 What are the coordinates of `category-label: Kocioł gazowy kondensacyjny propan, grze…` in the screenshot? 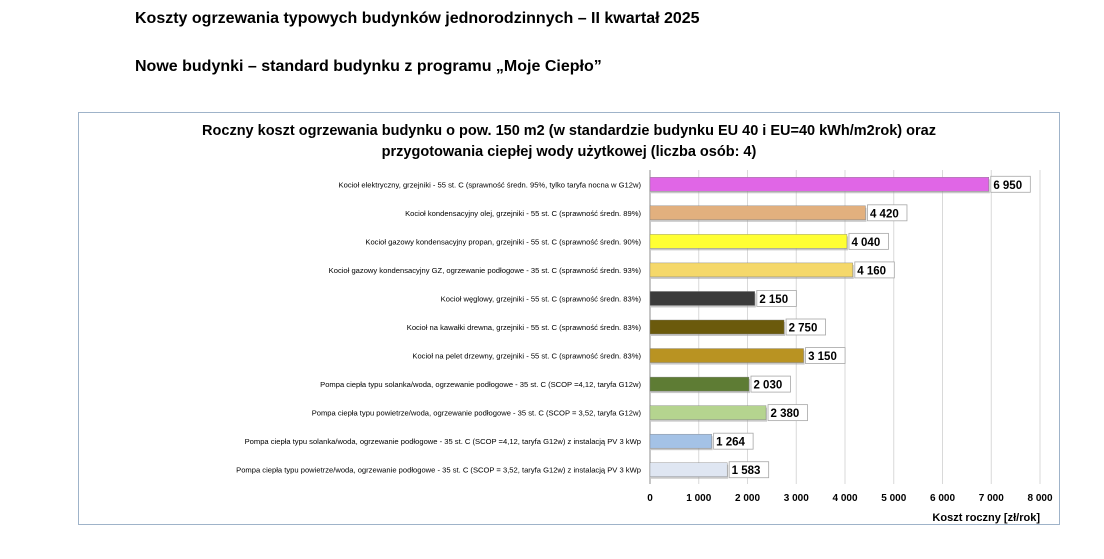 It's located at (503, 241).